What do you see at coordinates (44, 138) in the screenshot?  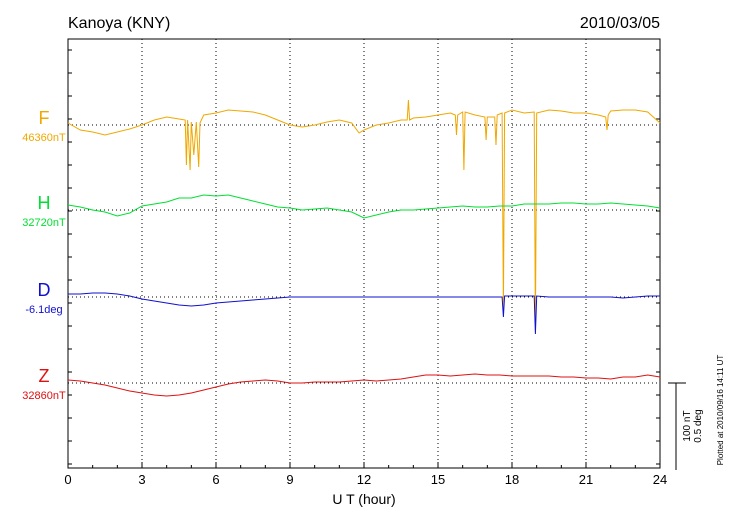 I see `series-baseline-f: 46360nT` at bounding box center [44, 138].